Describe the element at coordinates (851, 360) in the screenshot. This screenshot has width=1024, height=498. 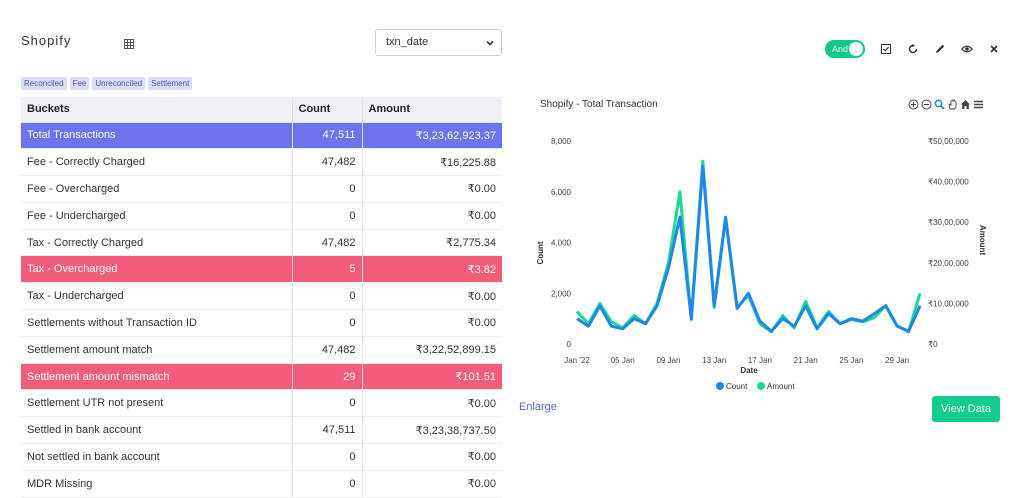
I see `x-tick-label: 25 Jan` at that location.